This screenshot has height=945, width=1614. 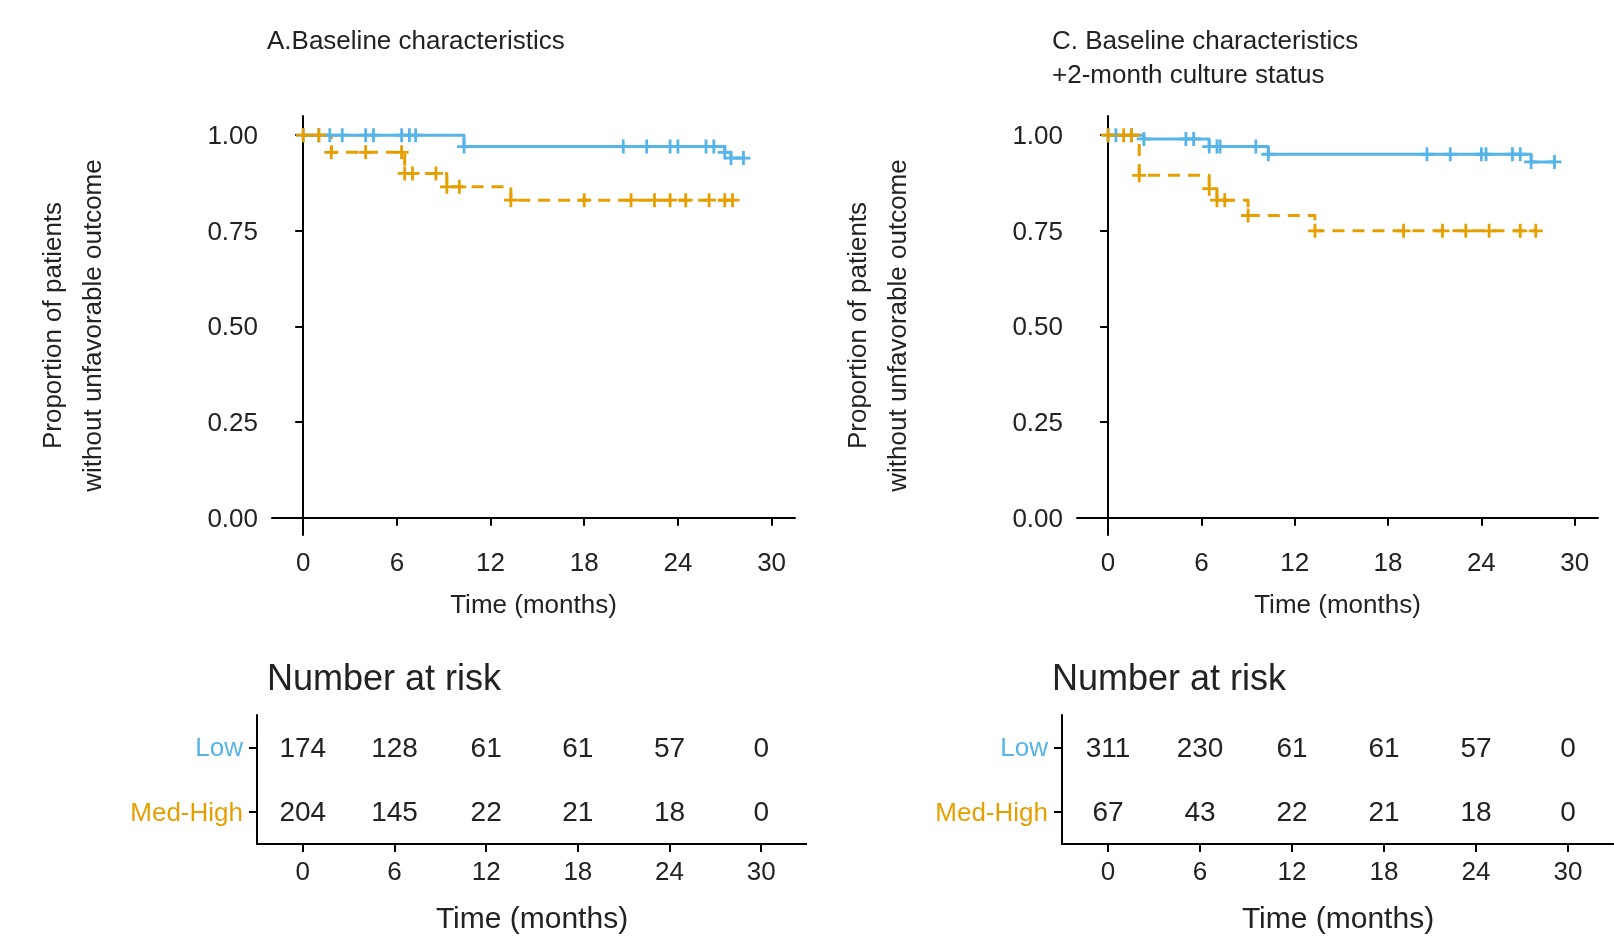 I want to click on data-label: 43, so click(x=1200, y=812).